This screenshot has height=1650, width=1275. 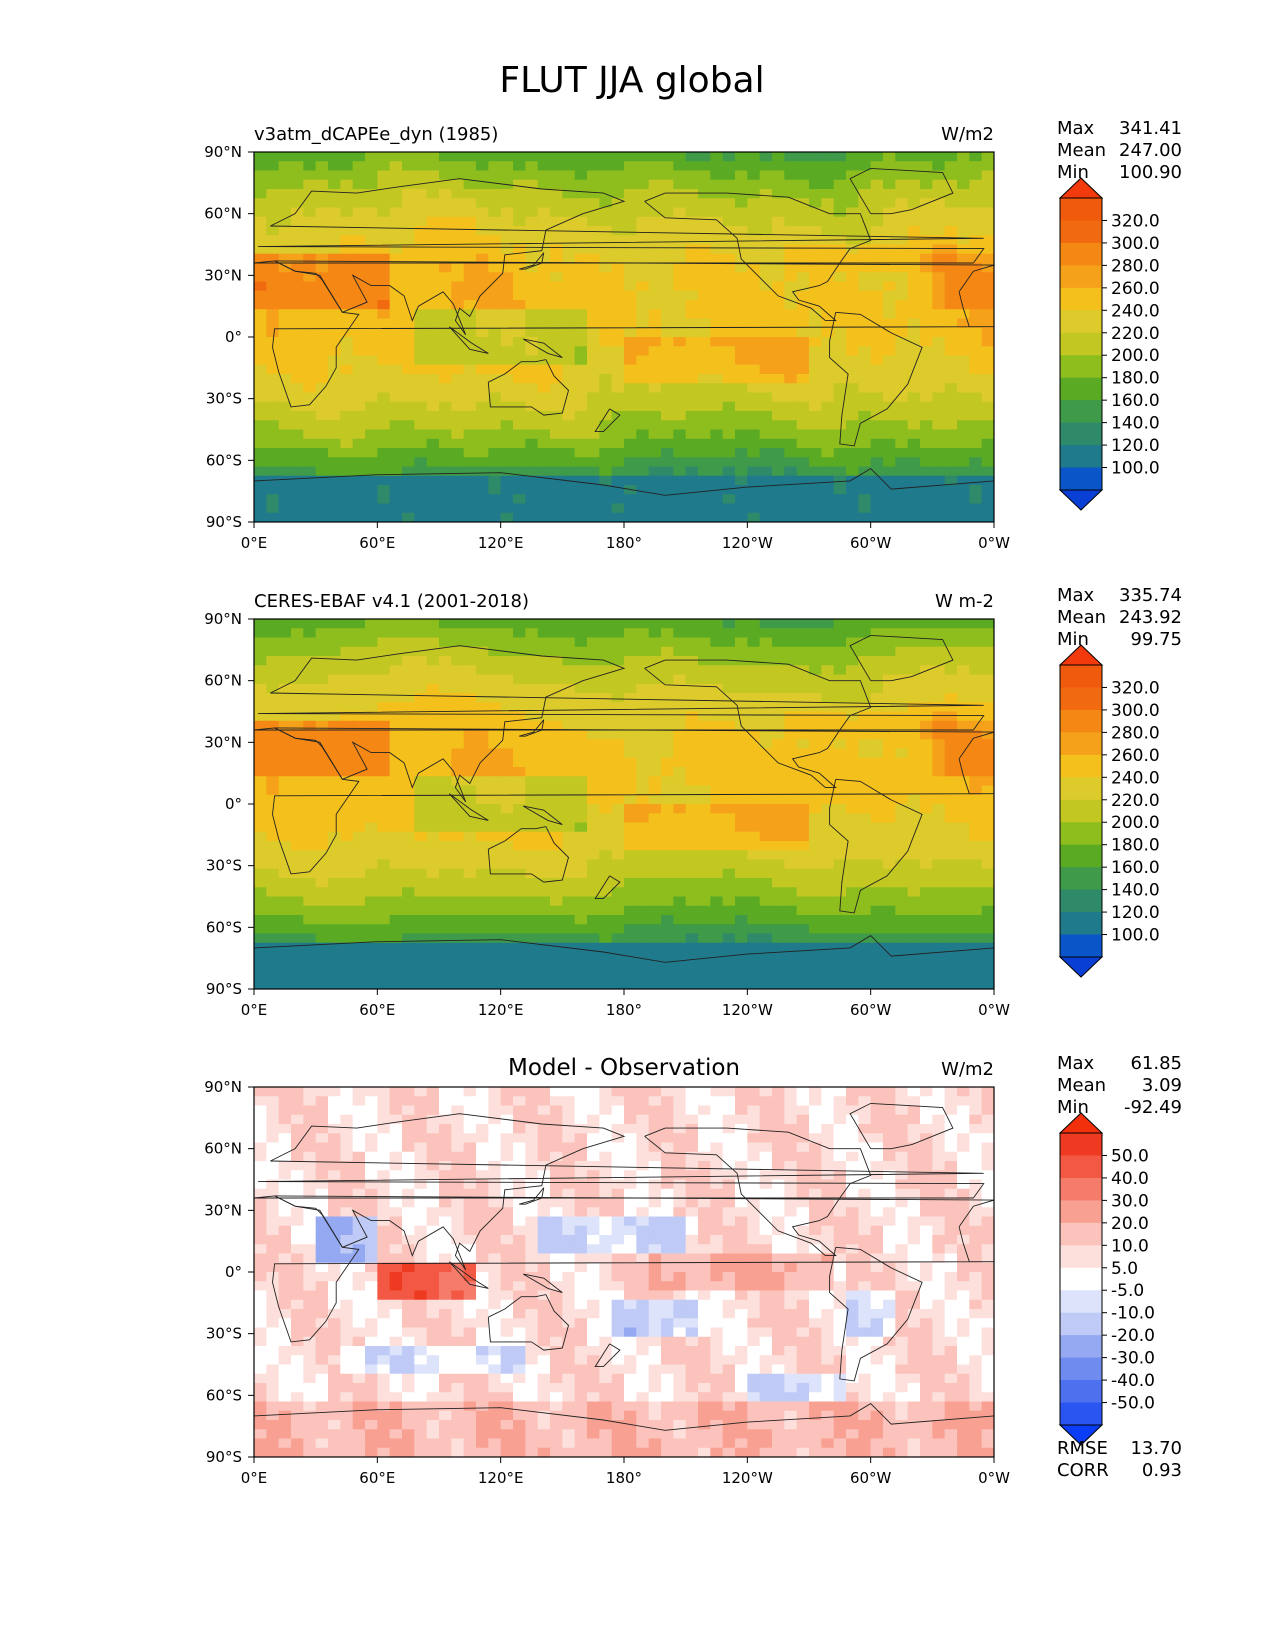 I want to click on x-tick-label: 120°W, so click(x=747, y=543).